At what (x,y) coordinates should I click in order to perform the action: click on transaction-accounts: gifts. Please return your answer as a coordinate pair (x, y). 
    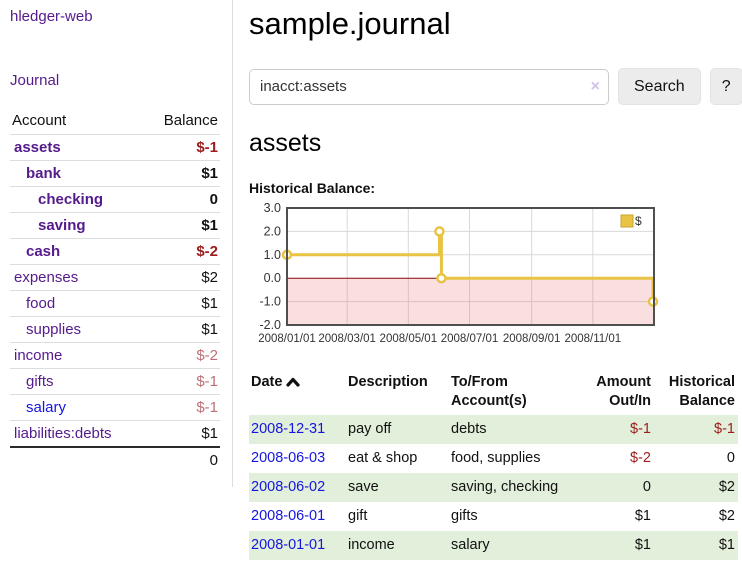
    Looking at the image, I should click on (464, 516).